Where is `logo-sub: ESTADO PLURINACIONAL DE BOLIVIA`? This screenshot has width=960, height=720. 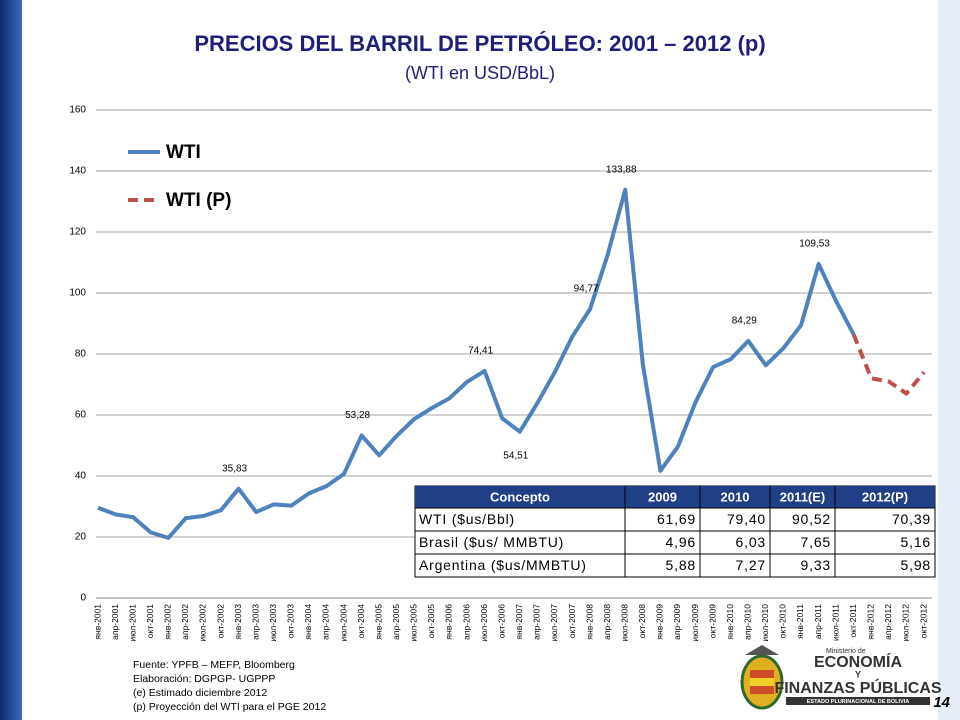 logo-sub: ESTADO PLURINACIONAL DE BOLIVIA is located at coordinates (858, 702).